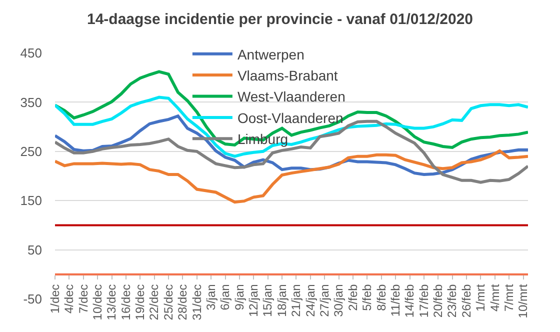  Describe the element at coordinates (381, 297) in the screenshot. I see `x-tick-label: 8/feb` at that location.